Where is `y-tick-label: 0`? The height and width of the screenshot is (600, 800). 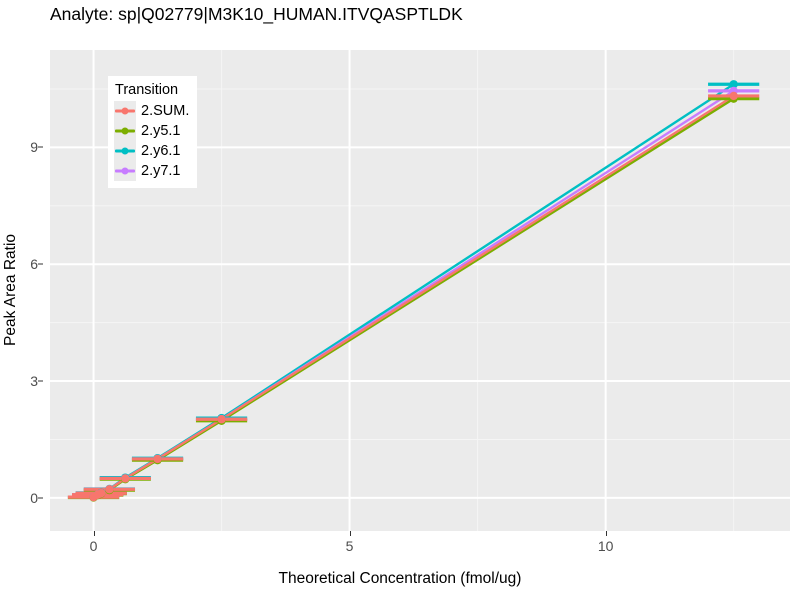
y-tick-label: 0 is located at coordinates (34, 497).